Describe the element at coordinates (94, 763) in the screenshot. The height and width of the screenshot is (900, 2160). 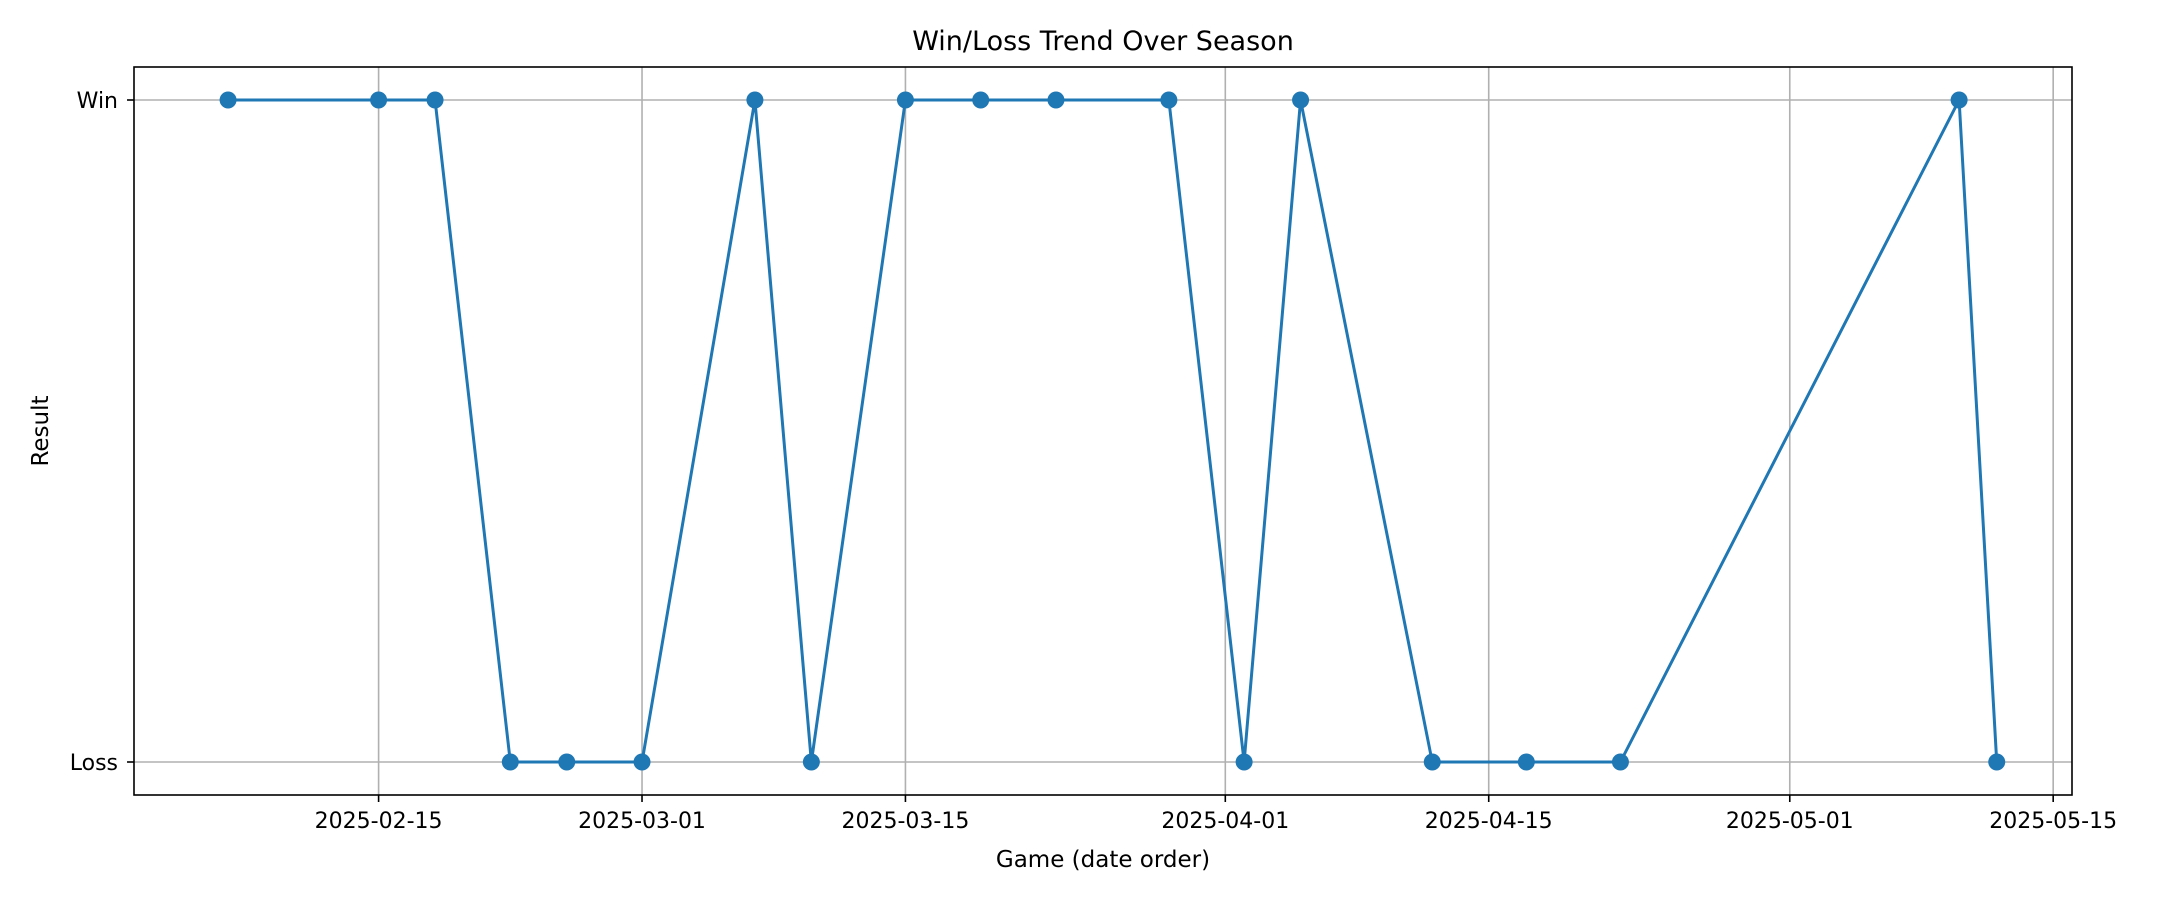
I see `y-tick-label: Loss` at that location.